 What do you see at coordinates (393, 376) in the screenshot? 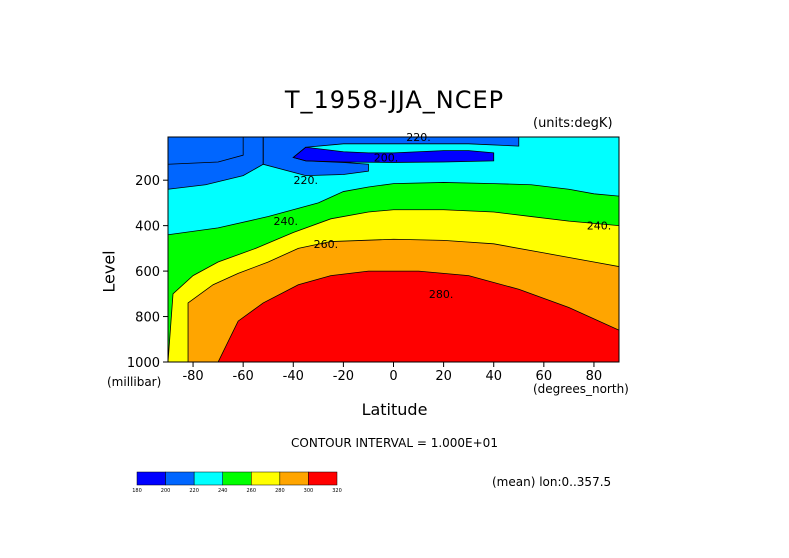
I see `x-tick-label-4: 0` at bounding box center [393, 376].